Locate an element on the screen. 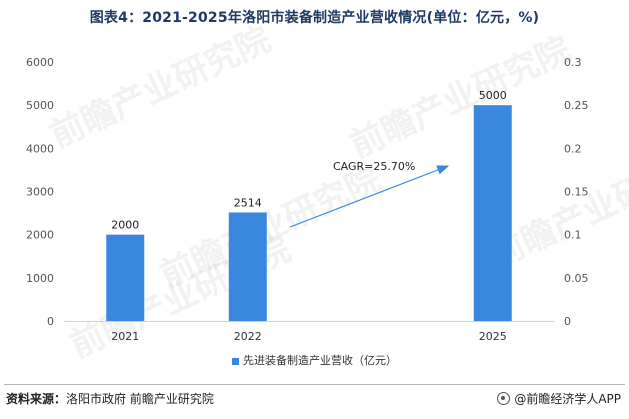 The image size is (629, 419). y-tick-label: 0 is located at coordinates (50, 321).